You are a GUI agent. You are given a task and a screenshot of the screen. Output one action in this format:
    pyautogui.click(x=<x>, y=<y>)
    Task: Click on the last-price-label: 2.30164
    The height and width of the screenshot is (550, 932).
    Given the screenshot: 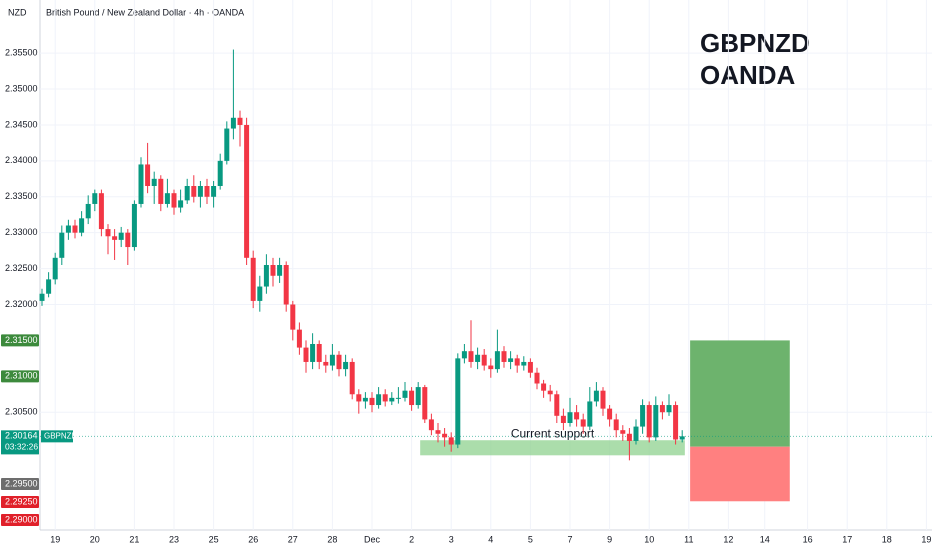 What is the action you would take?
    pyautogui.click(x=21, y=436)
    